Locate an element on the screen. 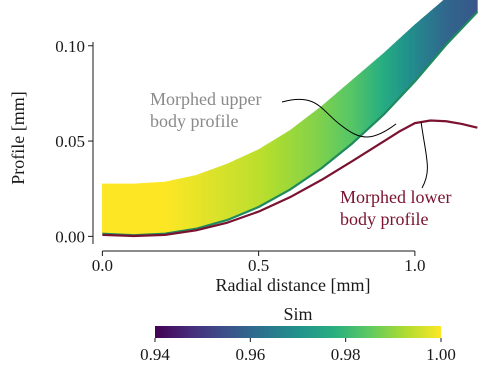 This screenshot has width=496, height=369. y-tick-label: 0.05 is located at coordinates (70, 141).